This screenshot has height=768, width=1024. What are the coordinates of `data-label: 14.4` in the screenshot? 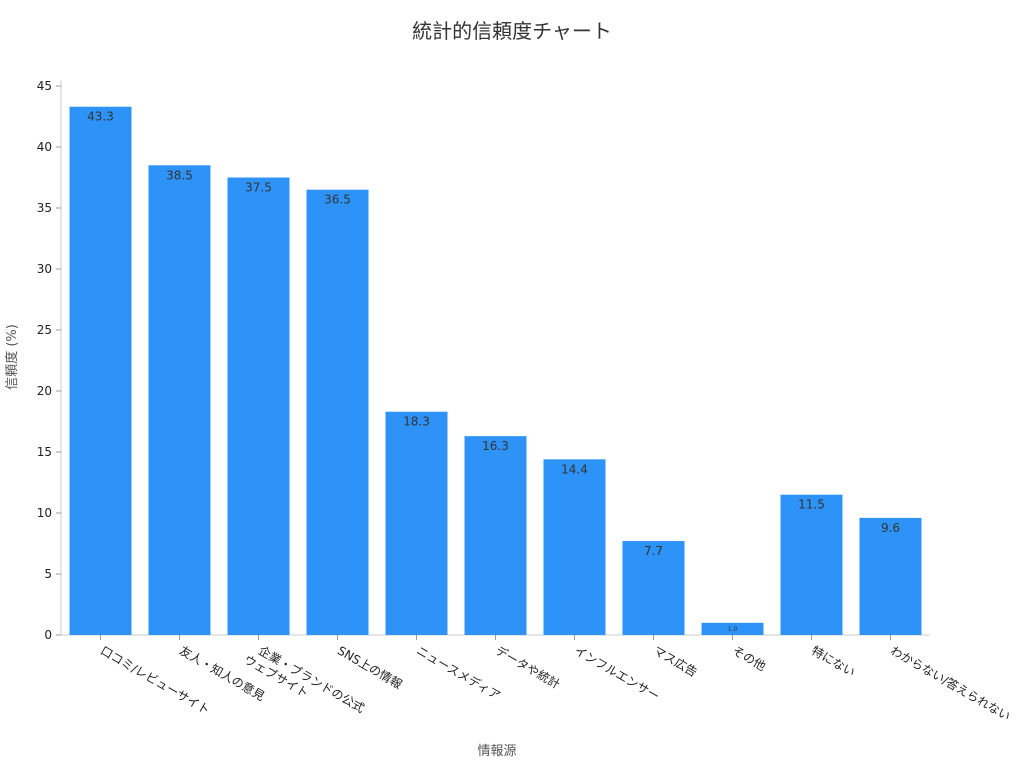 It's located at (574, 469).